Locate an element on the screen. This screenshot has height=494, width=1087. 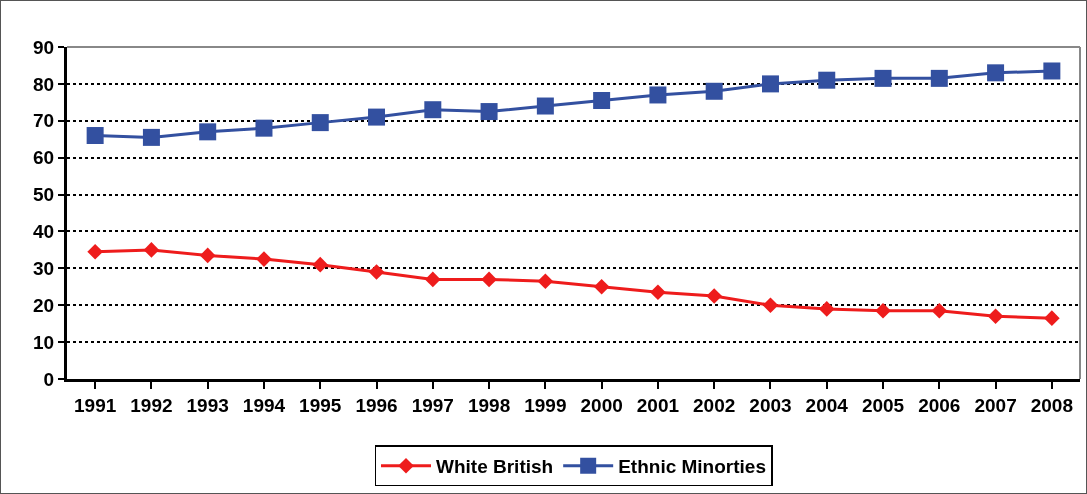
x-tick-label: 2002 is located at coordinates (714, 405).